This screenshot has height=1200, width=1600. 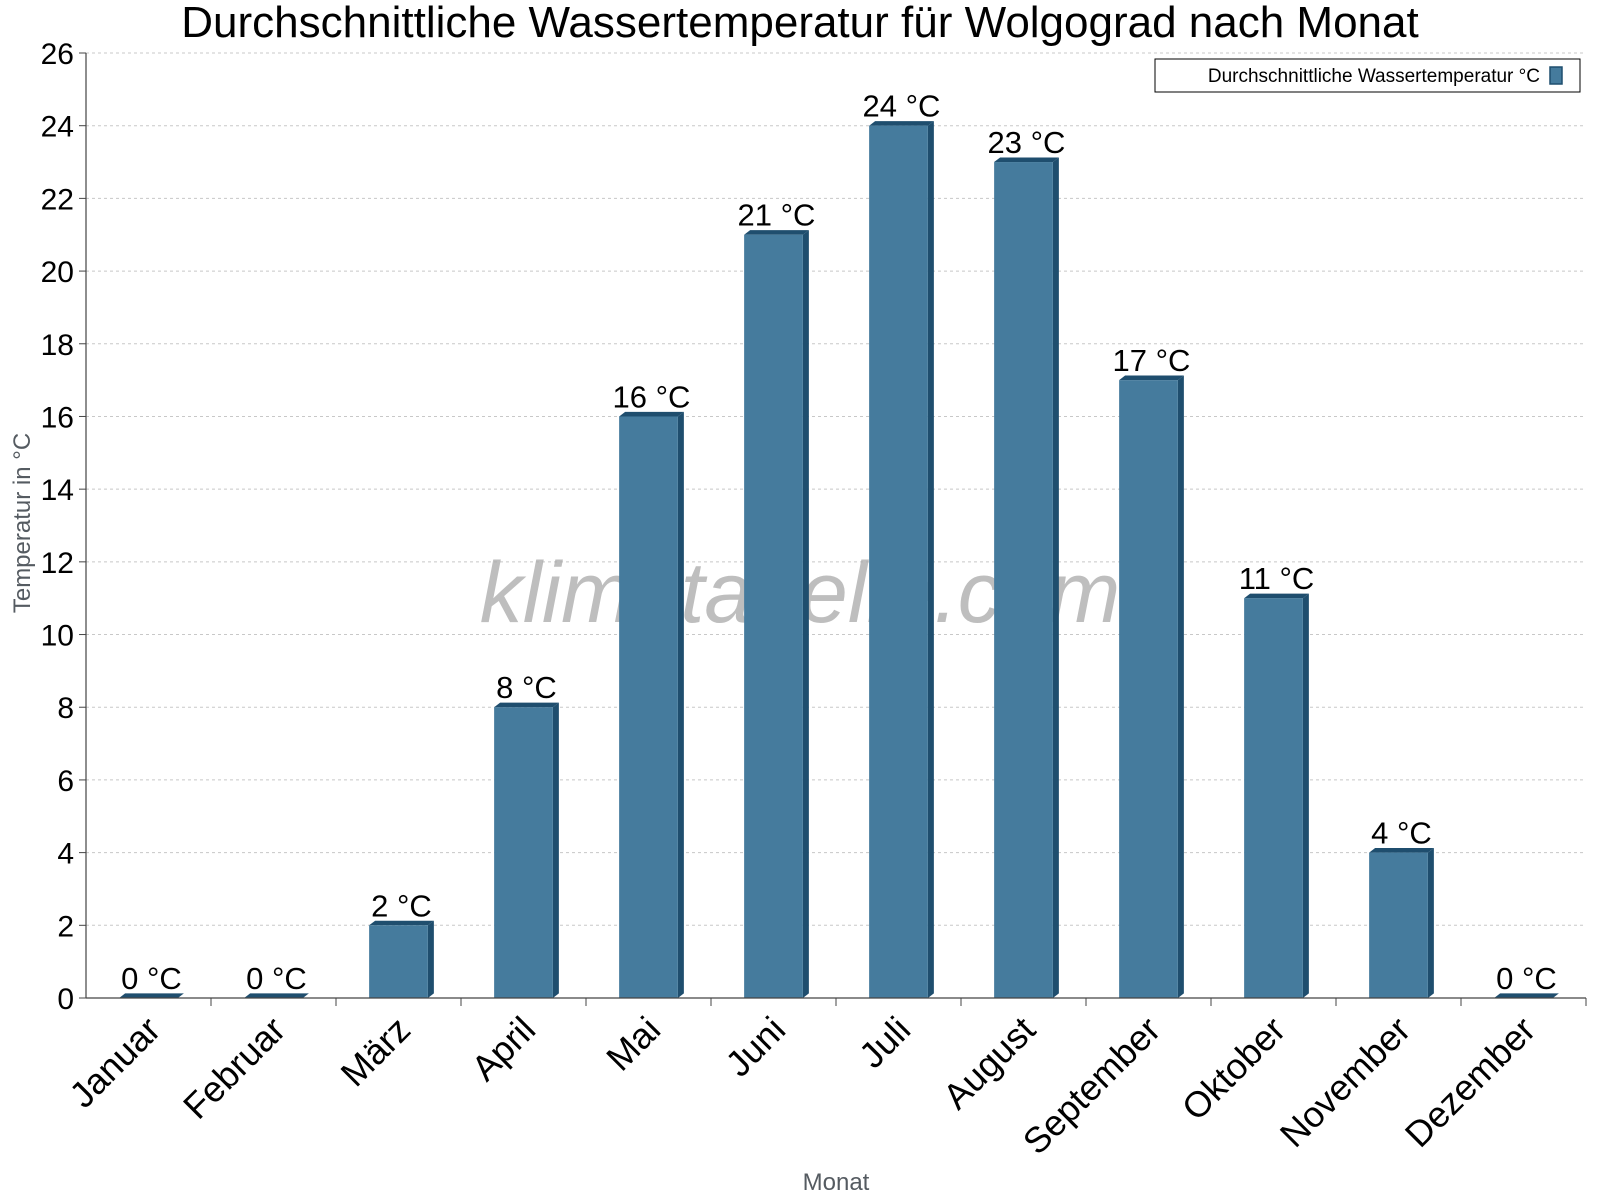 What do you see at coordinates (1277, 578) in the screenshot?
I see `data-label: 11 °C` at bounding box center [1277, 578].